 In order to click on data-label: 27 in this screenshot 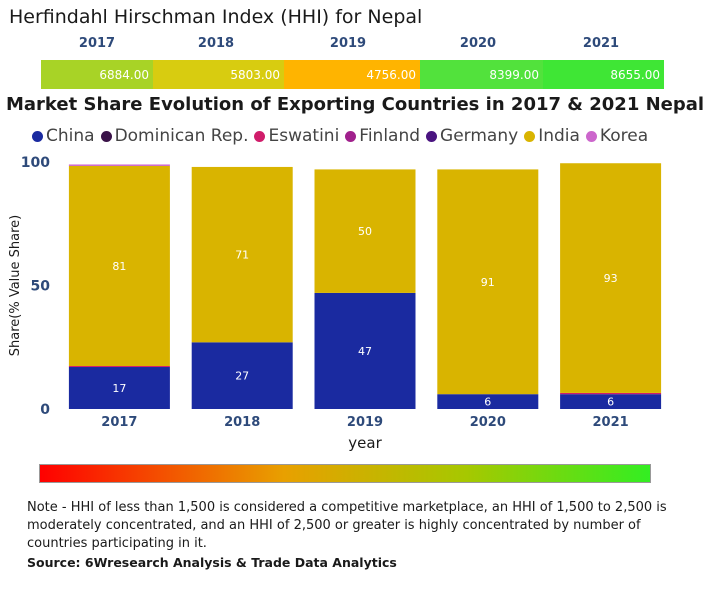, I will do `click(242, 376)`.